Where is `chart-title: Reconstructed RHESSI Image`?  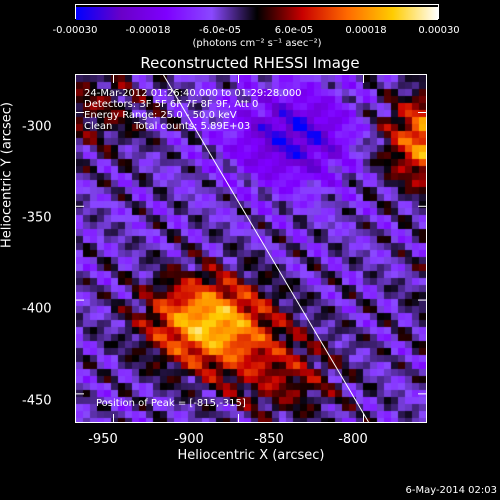
chart-title: Reconstructed RHESSI Image is located at coordinates (250, 63).